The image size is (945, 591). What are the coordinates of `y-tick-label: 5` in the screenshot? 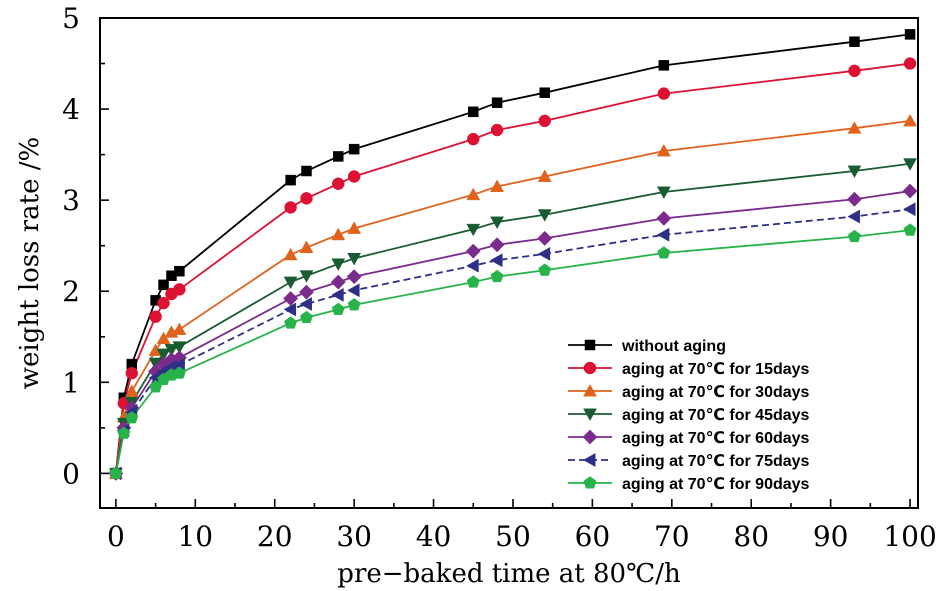 It's located at (71, 18).